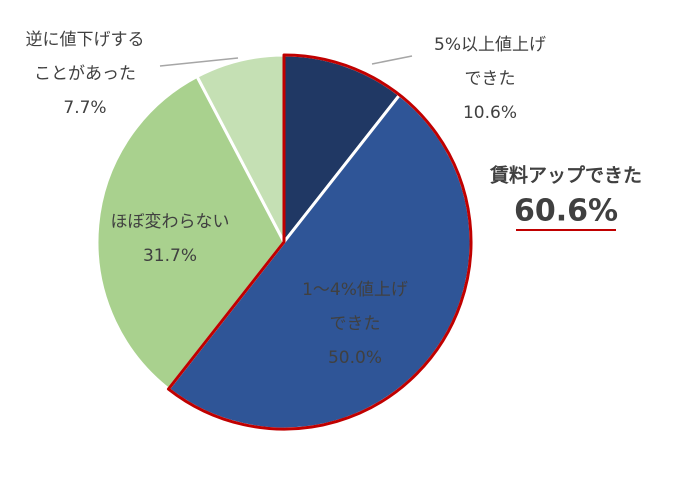  What do you see at coordinates (85, 74) in the screenshot?
I see `slice-label: ことがあった` at bounding box center [85, 74].